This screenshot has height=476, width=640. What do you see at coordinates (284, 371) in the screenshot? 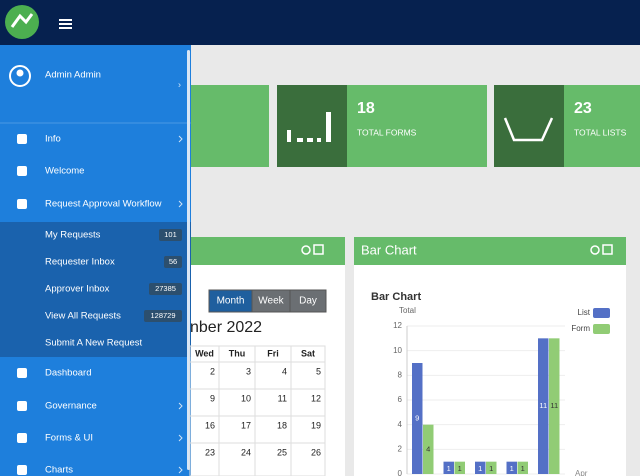
I see `day: 4` at bounding box center [284, 371].